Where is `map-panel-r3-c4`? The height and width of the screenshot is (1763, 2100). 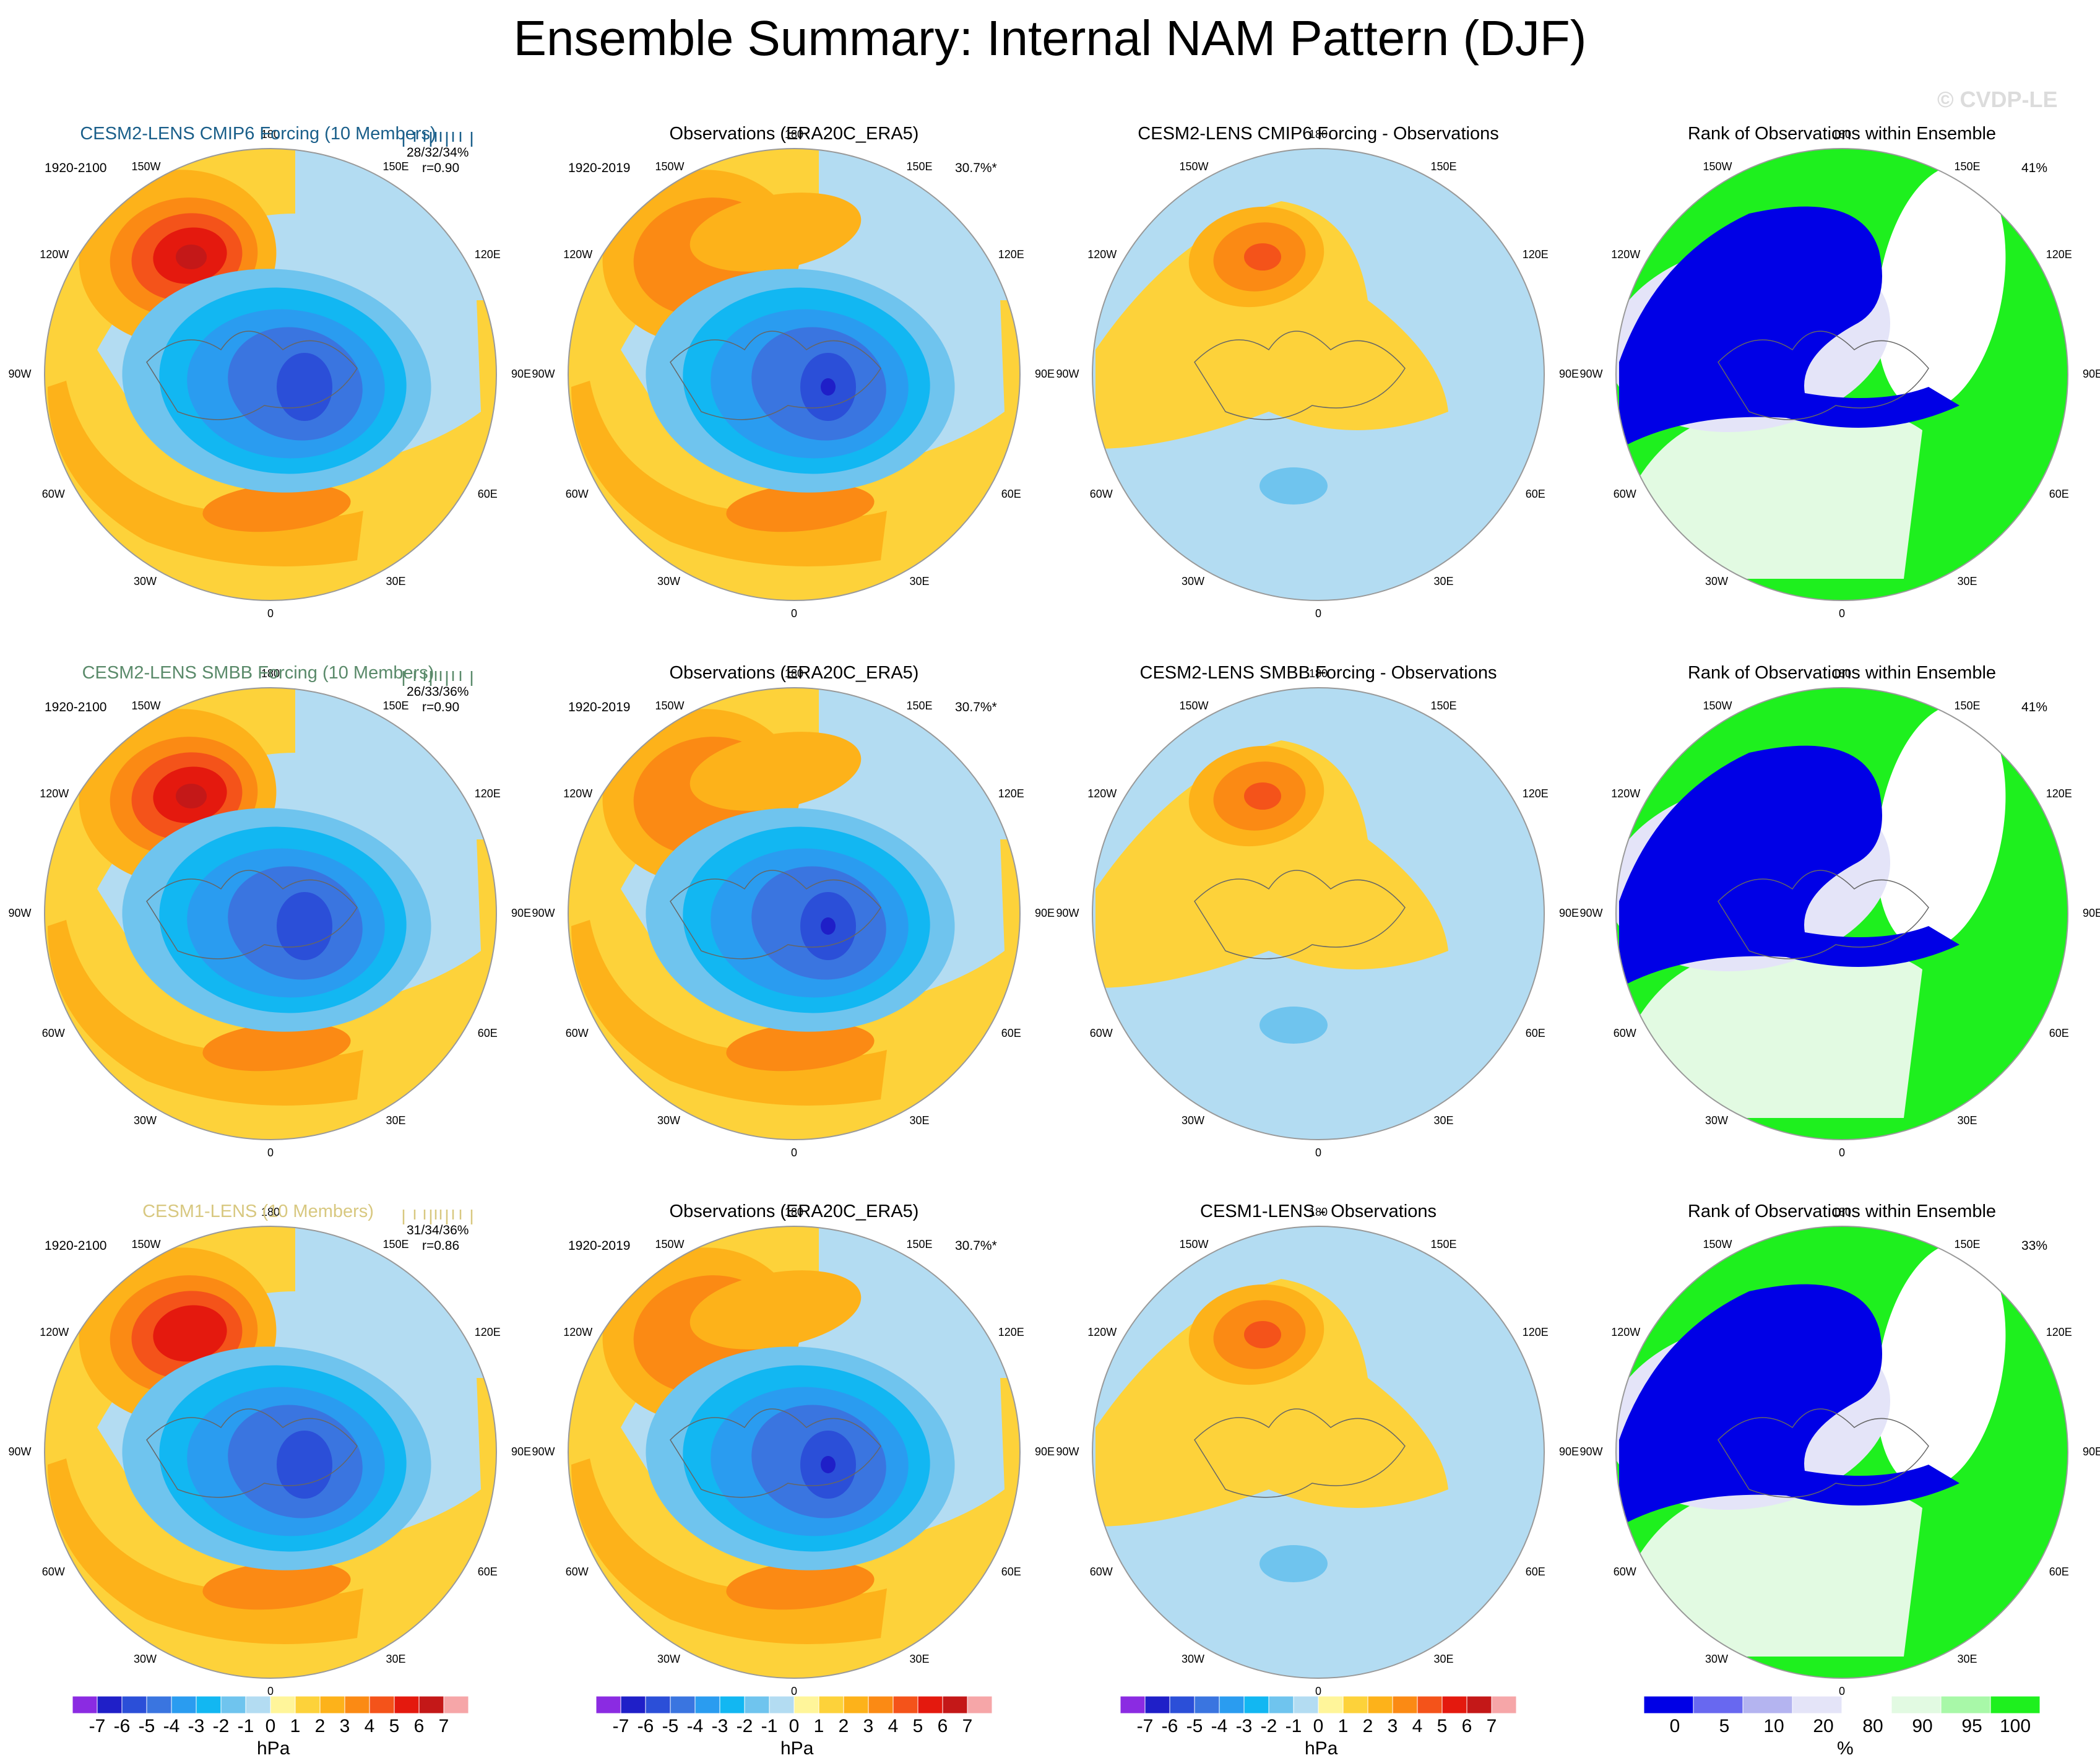
map-panel-r3-c4 is located at coordinates (1842, 1452).